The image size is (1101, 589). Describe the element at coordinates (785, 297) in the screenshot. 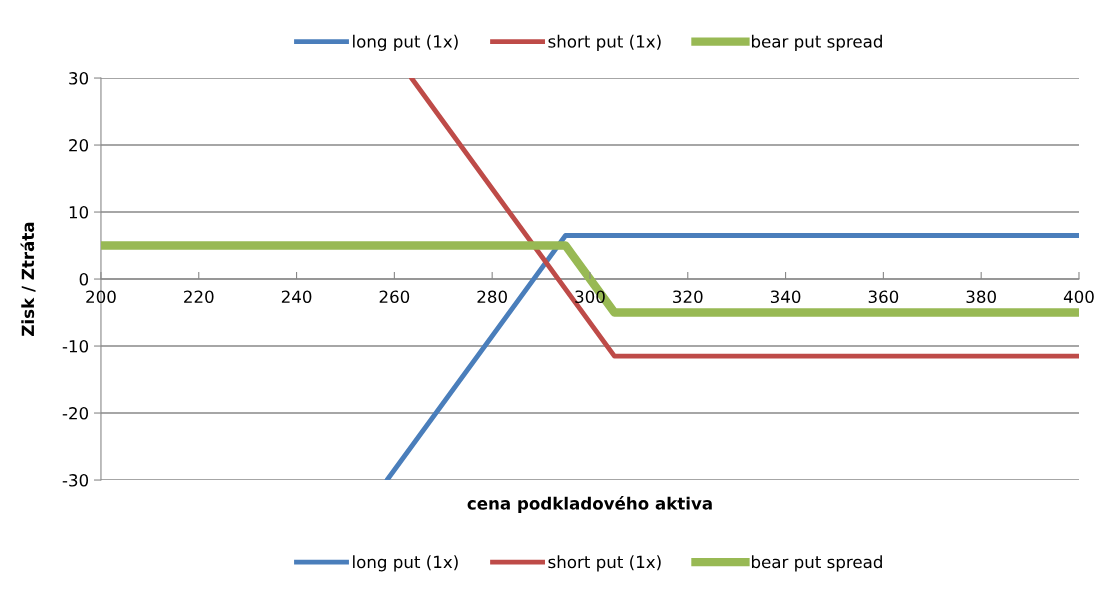

I see `x-tick-label: 340` at that location.